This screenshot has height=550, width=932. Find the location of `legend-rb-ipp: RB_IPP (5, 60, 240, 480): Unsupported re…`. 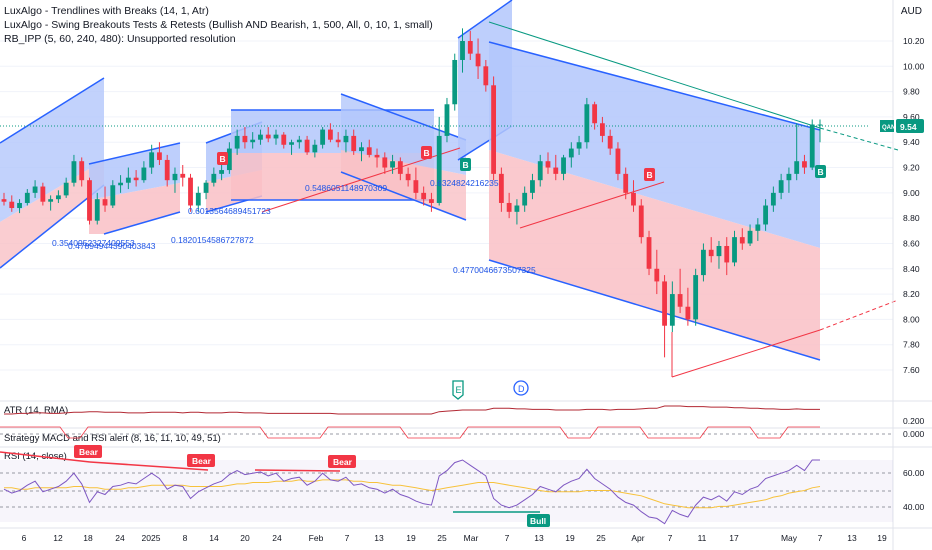

legend-rb-ipp: RB_IPP (5, 60, 240, 480): Unsupported re… is located at coordinates (120, 39).